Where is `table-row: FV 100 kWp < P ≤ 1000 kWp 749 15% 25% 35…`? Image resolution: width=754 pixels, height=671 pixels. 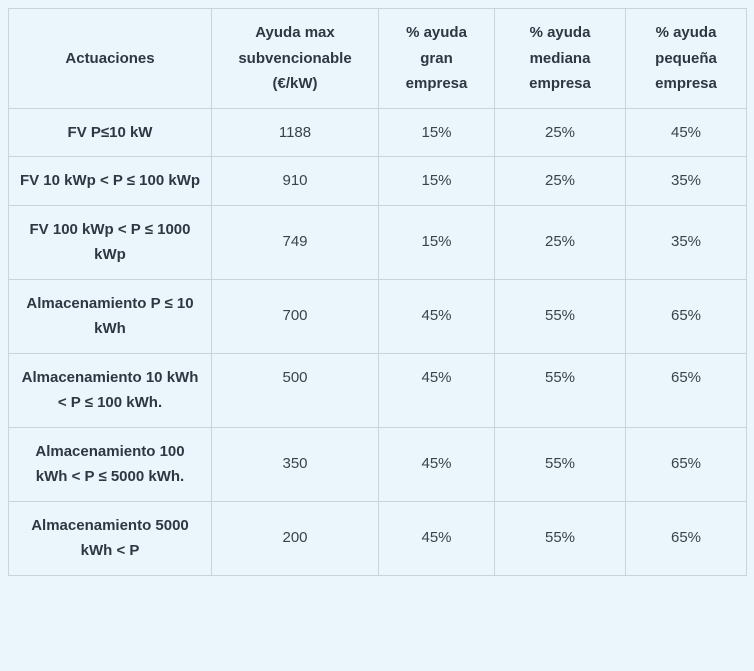 table-row: FV 100 kWp < P ≤ 1000 kWp 749 15% 25% 35… is located at coordinates (377, 242).